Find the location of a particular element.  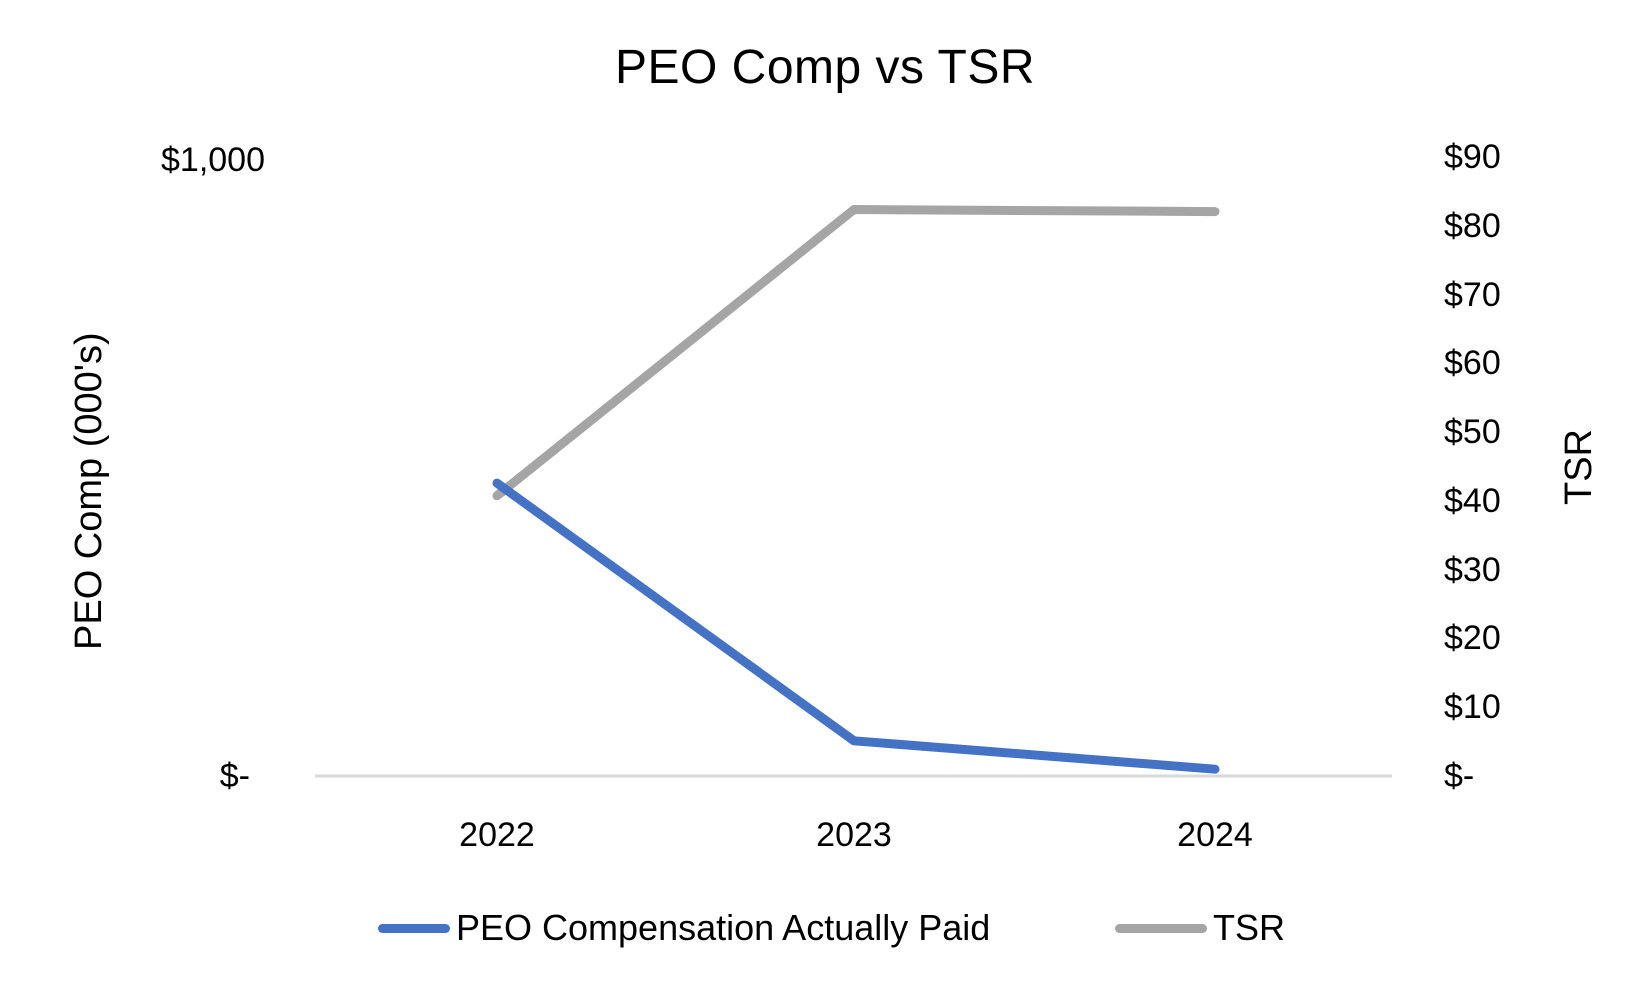

right-axis-tick: $60 is located at coordinates (1472, 363).